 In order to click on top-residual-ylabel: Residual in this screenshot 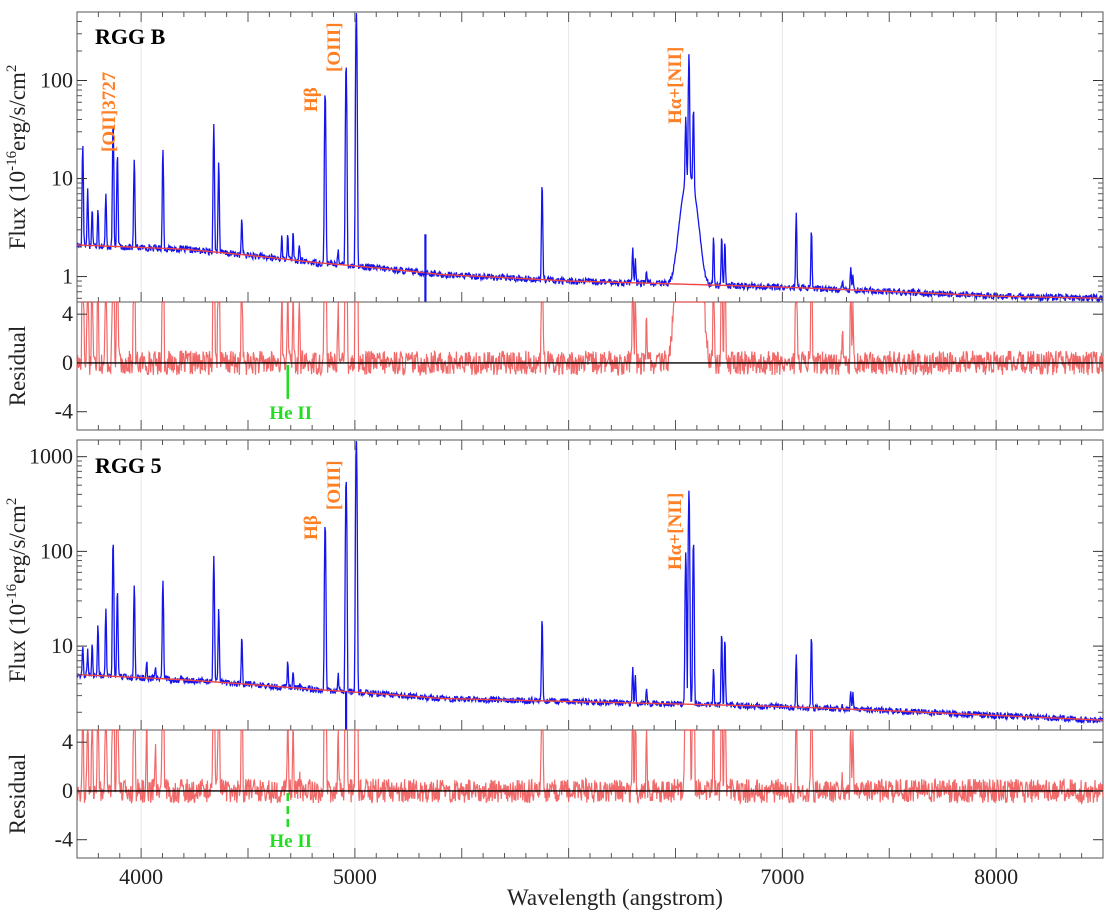, I will do `click(17, 366)`.